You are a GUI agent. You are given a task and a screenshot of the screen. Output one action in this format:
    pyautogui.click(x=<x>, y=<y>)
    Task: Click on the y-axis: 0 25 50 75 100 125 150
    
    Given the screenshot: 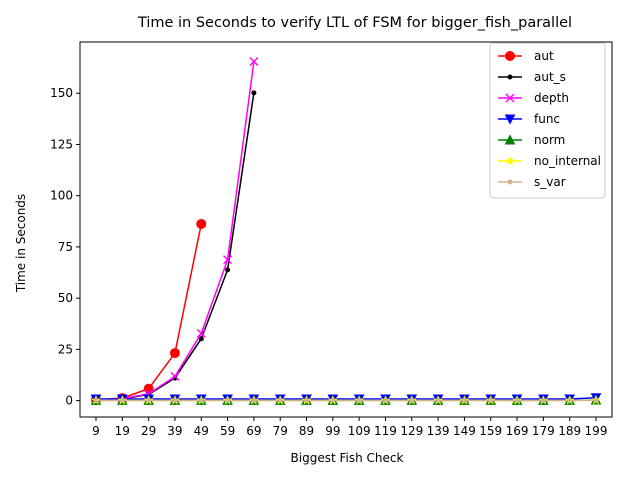 What is the action you would take?
    pyautogui.click(x=65, y=247)
    